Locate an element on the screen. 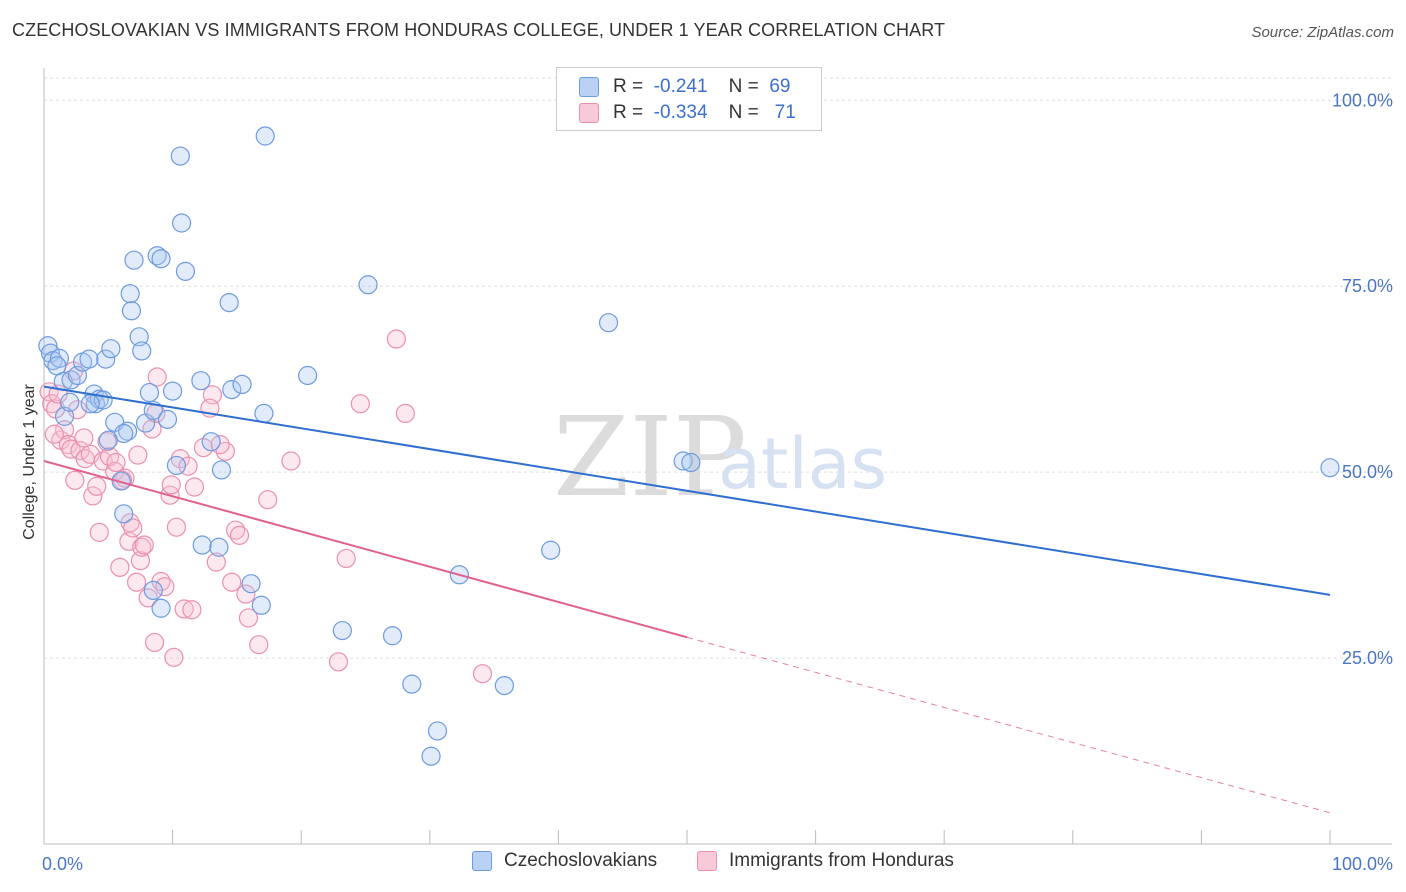 The image size is (1406, 892). bottom-legend-label: Czechoslovakians is located at coordinates (581, 860).